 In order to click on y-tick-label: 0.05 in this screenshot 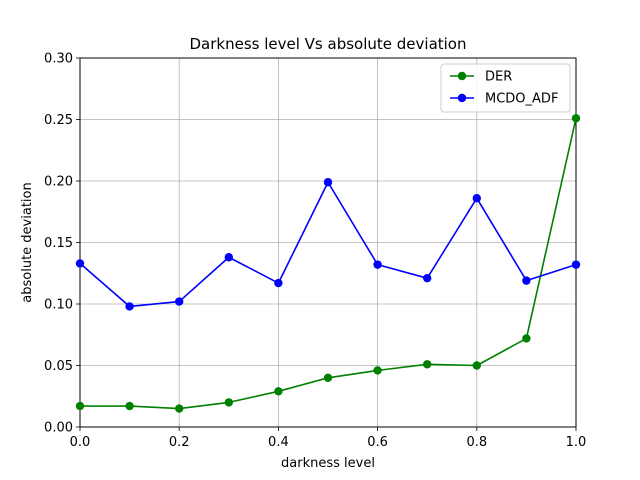, I will do `click(58, 366)`.